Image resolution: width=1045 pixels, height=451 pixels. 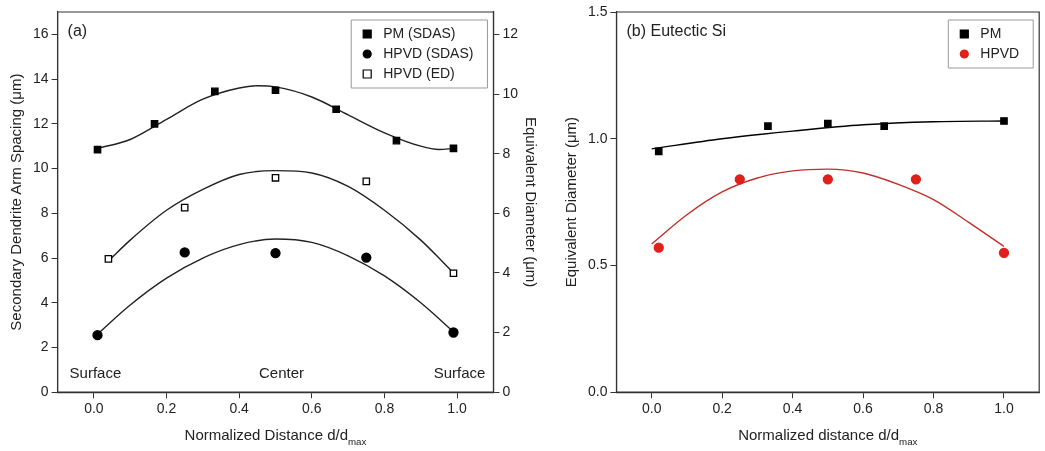 What do you see at coordinates (506, 391) in the screenshot?
I see `y2-tick-label: 0` at bounding box center [506, 391].